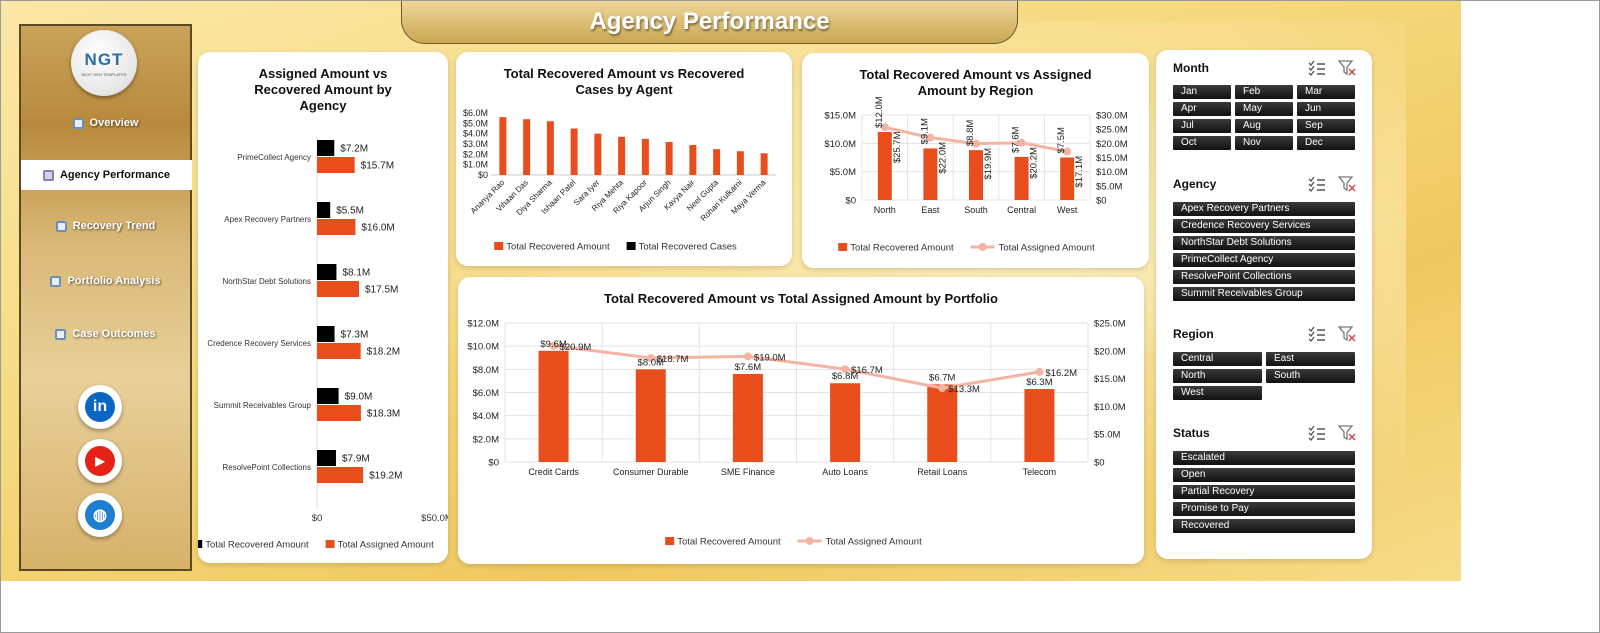 This screenshot has width=1600, height=633. I want to click on nav-case-outcomes: Case Outcomes, so click(105, 334).